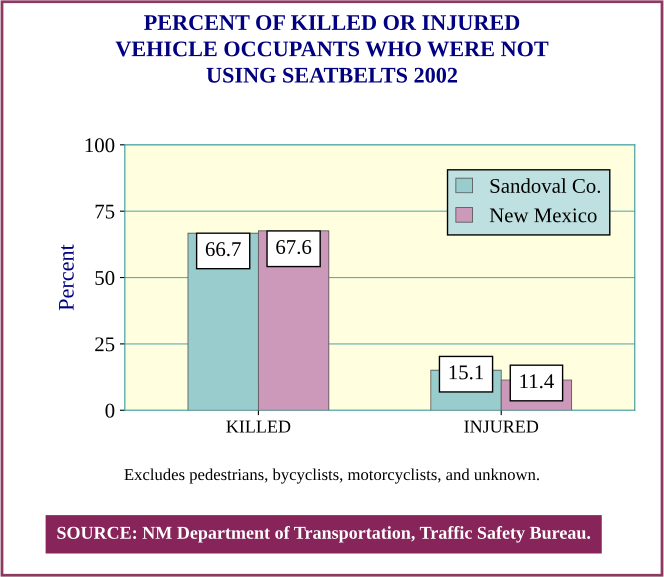  Describe the element at coordinates (104, 344) in the screenshot. I see `y-tick-label: 25` at that location.